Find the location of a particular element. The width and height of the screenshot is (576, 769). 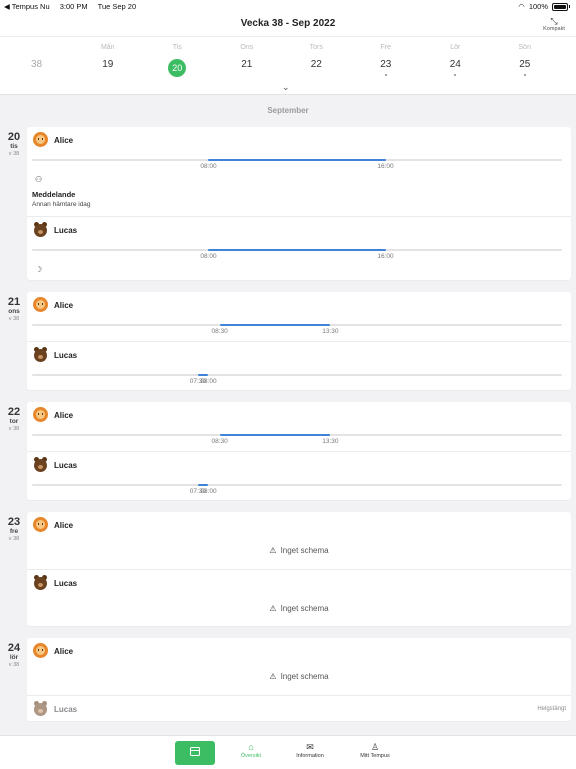

day-label: 21 ons v 38 is located at coordinates (14, 309).